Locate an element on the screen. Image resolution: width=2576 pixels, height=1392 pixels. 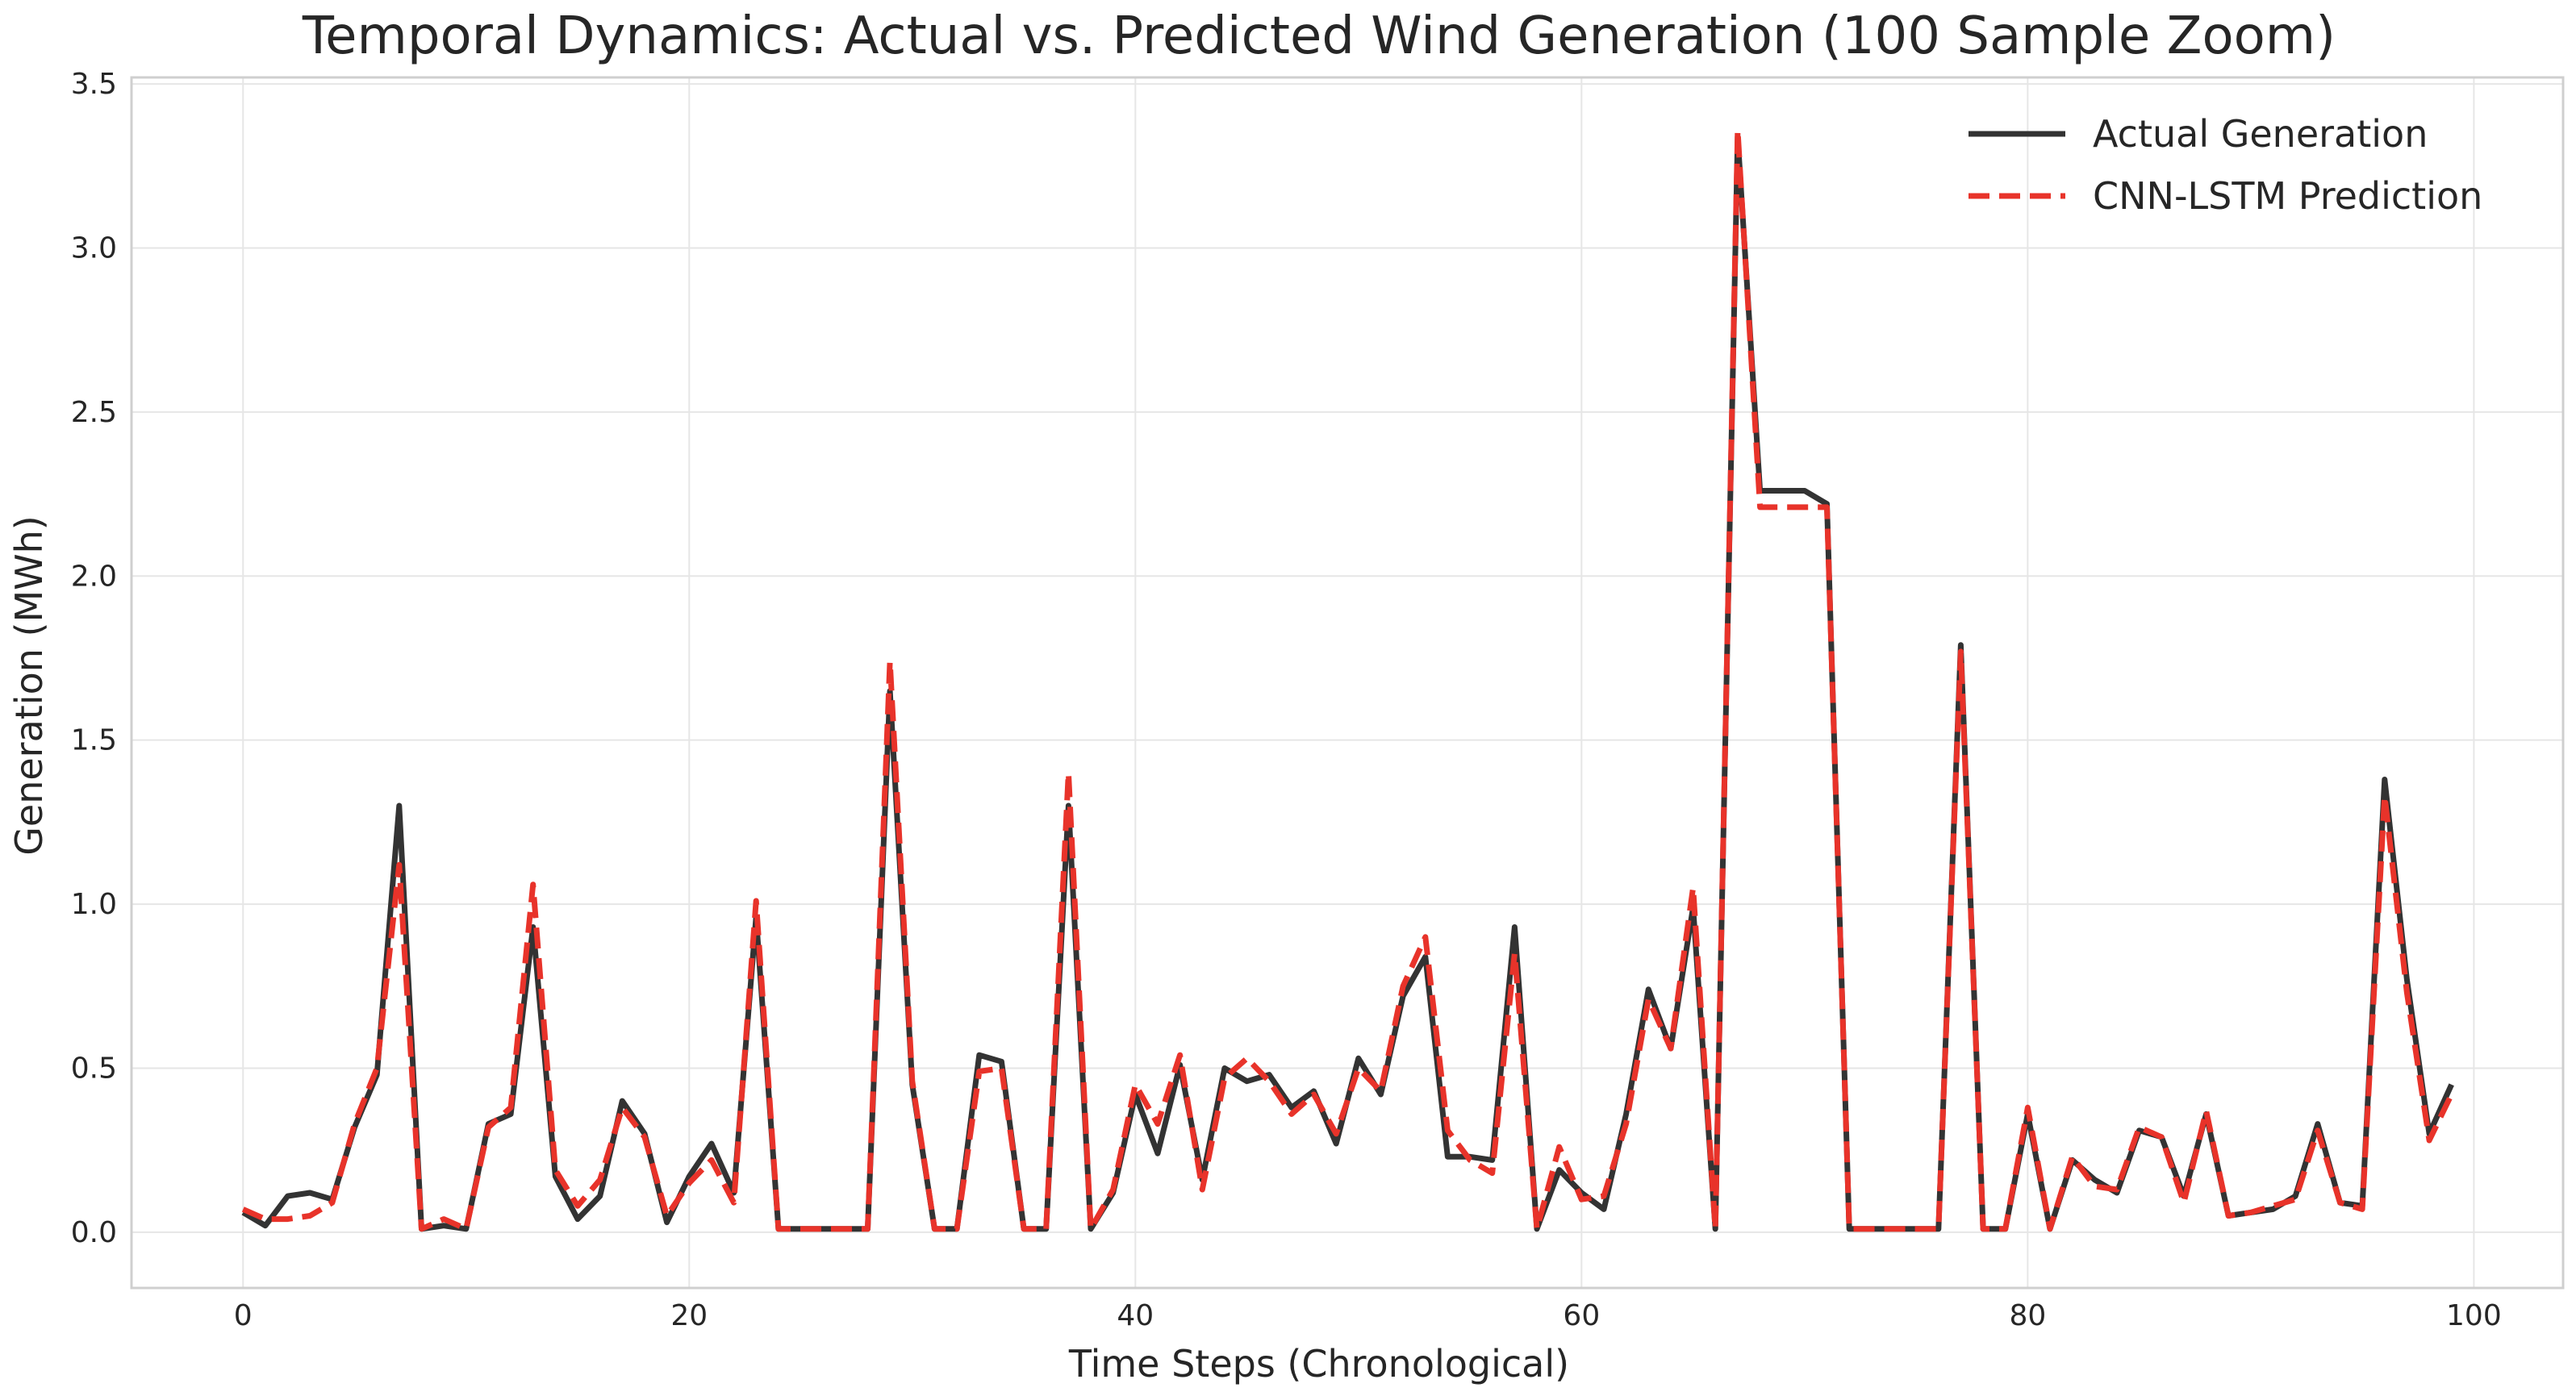
x-tick-label: 100 is located at coordinates (2474, 1315).